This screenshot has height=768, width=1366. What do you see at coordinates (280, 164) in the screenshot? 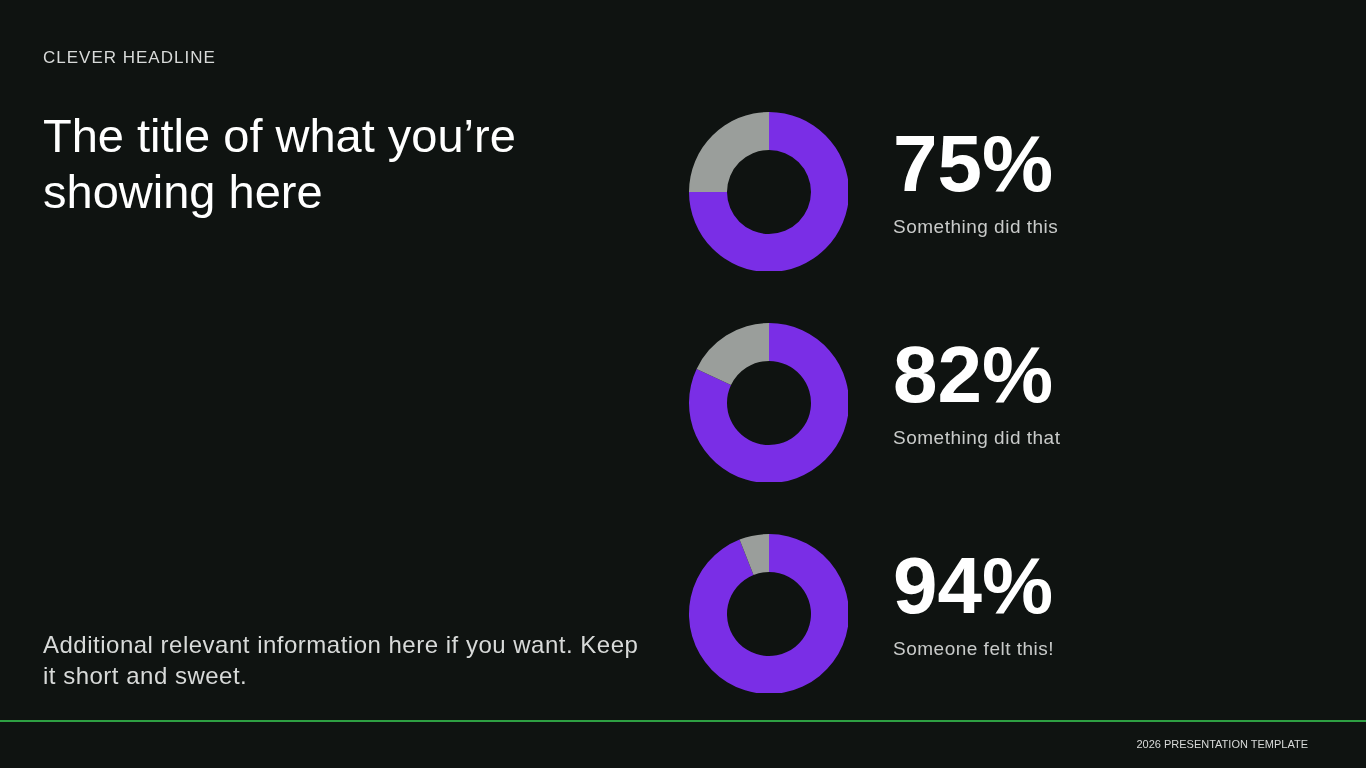
I see `text: The title of what you’re showing here` at bounding box center [280, 164].